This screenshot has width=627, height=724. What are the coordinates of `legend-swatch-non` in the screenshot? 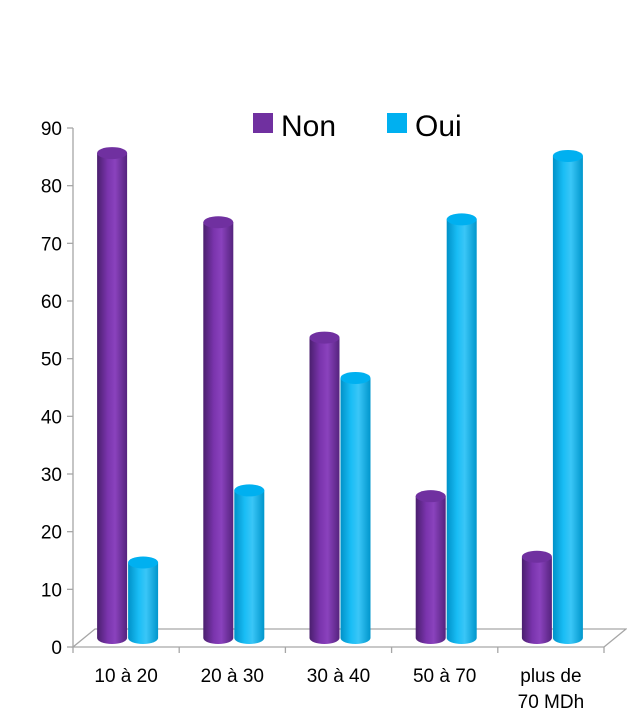 It's located at (263, 123).